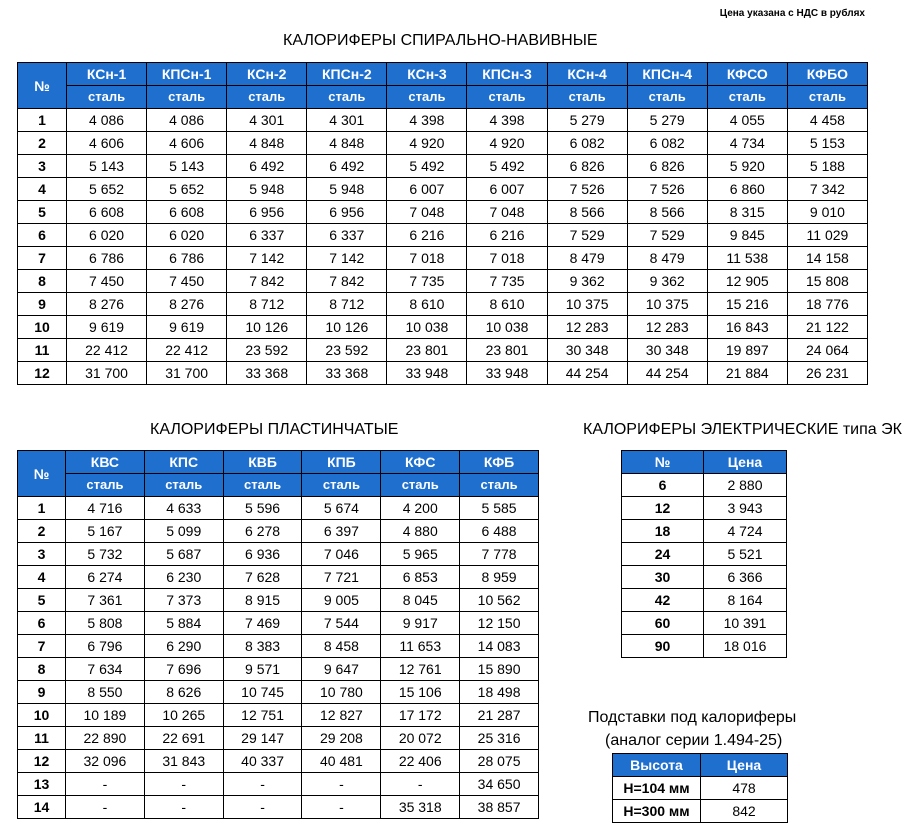 This screenshot has width=915, height=836. Describe the element at coordinates (187, 258) in the screenshot. I see `price-cell: 6 786` at that location.